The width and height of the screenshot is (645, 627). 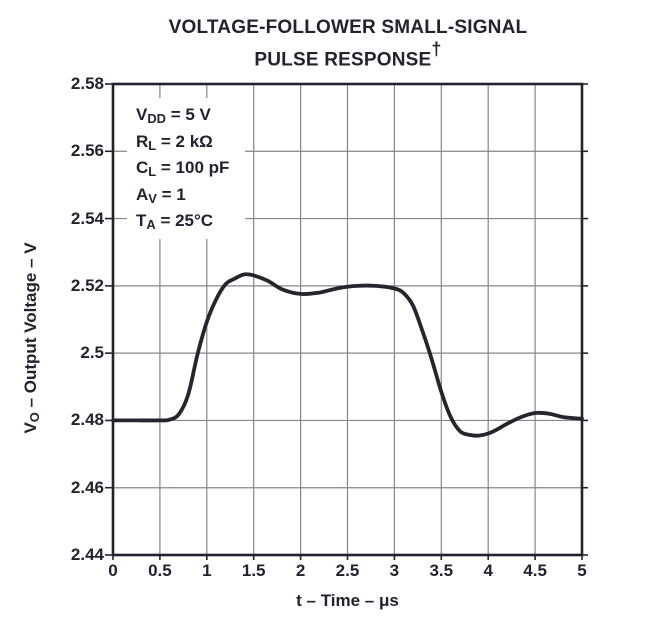 I want to click on chart-title-line1: VOLTAGE-FOLLOWER SMALL-SIGNAL, so click(x=348, y=27).